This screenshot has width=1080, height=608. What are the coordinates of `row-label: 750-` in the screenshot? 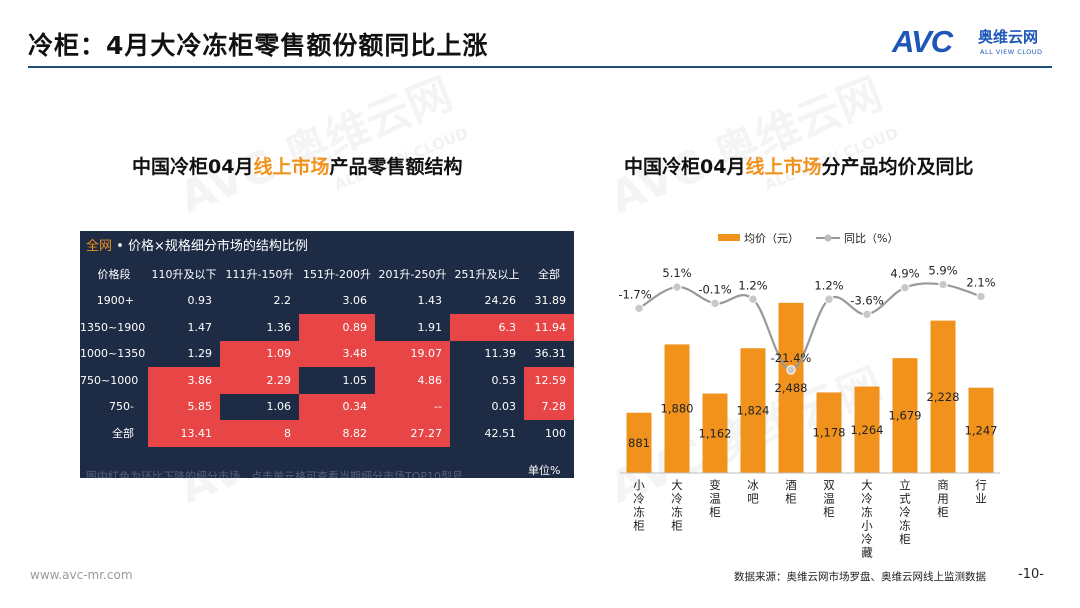 It's located at (121, 407).